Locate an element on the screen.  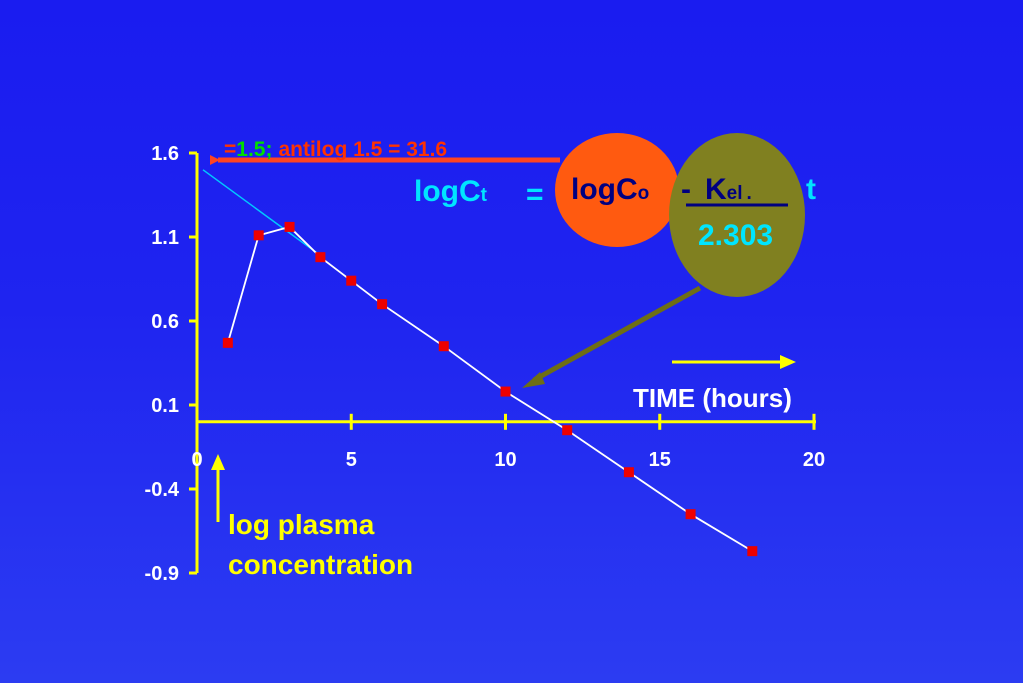
y-tick-label: -0.9 is located at coordinates (162, 574).